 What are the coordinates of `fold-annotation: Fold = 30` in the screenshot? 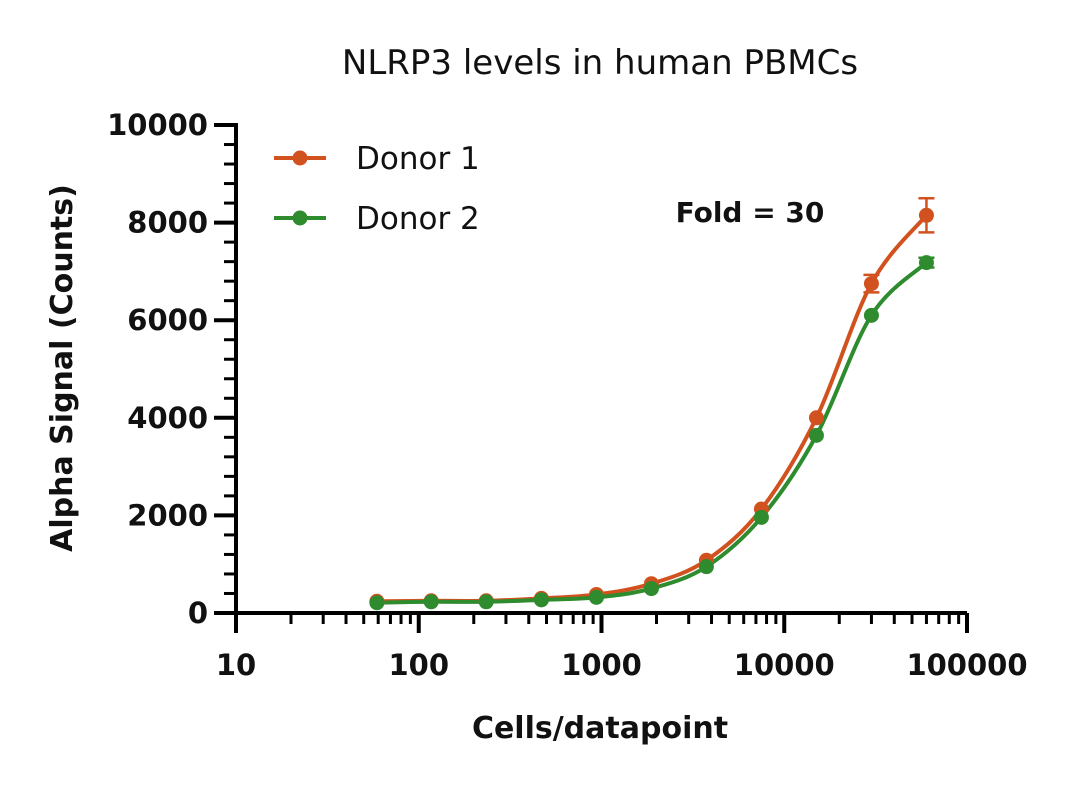 It's located at (750, 212).